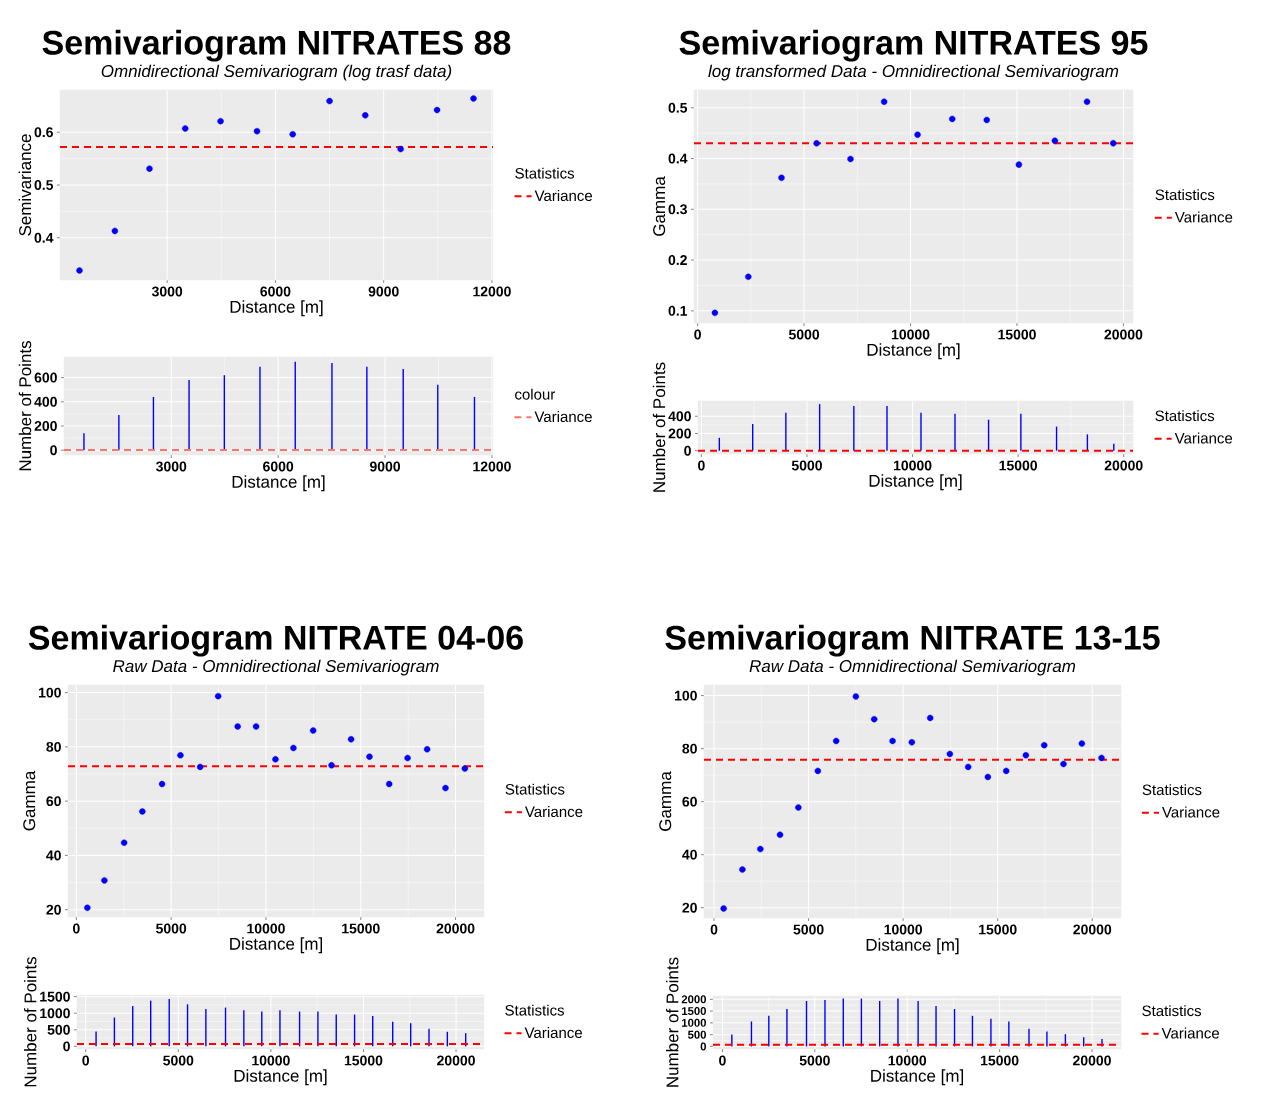 The height and width of the screenshot is (1109, 1264). I want to click on y-tick-label: 20, so click(53, 909).